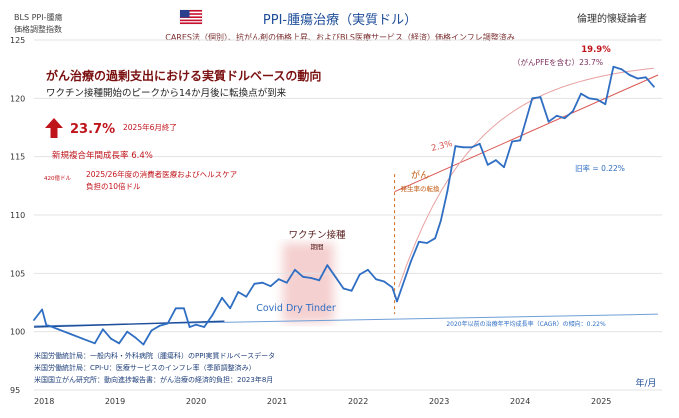 Image resolution: width=679 pixels, height=418 pixels. What do you see at coordinates (612, 18) in the screenshot?
I see `author-label: 倫理的懐疑論者` at bounding box center [612, 18].